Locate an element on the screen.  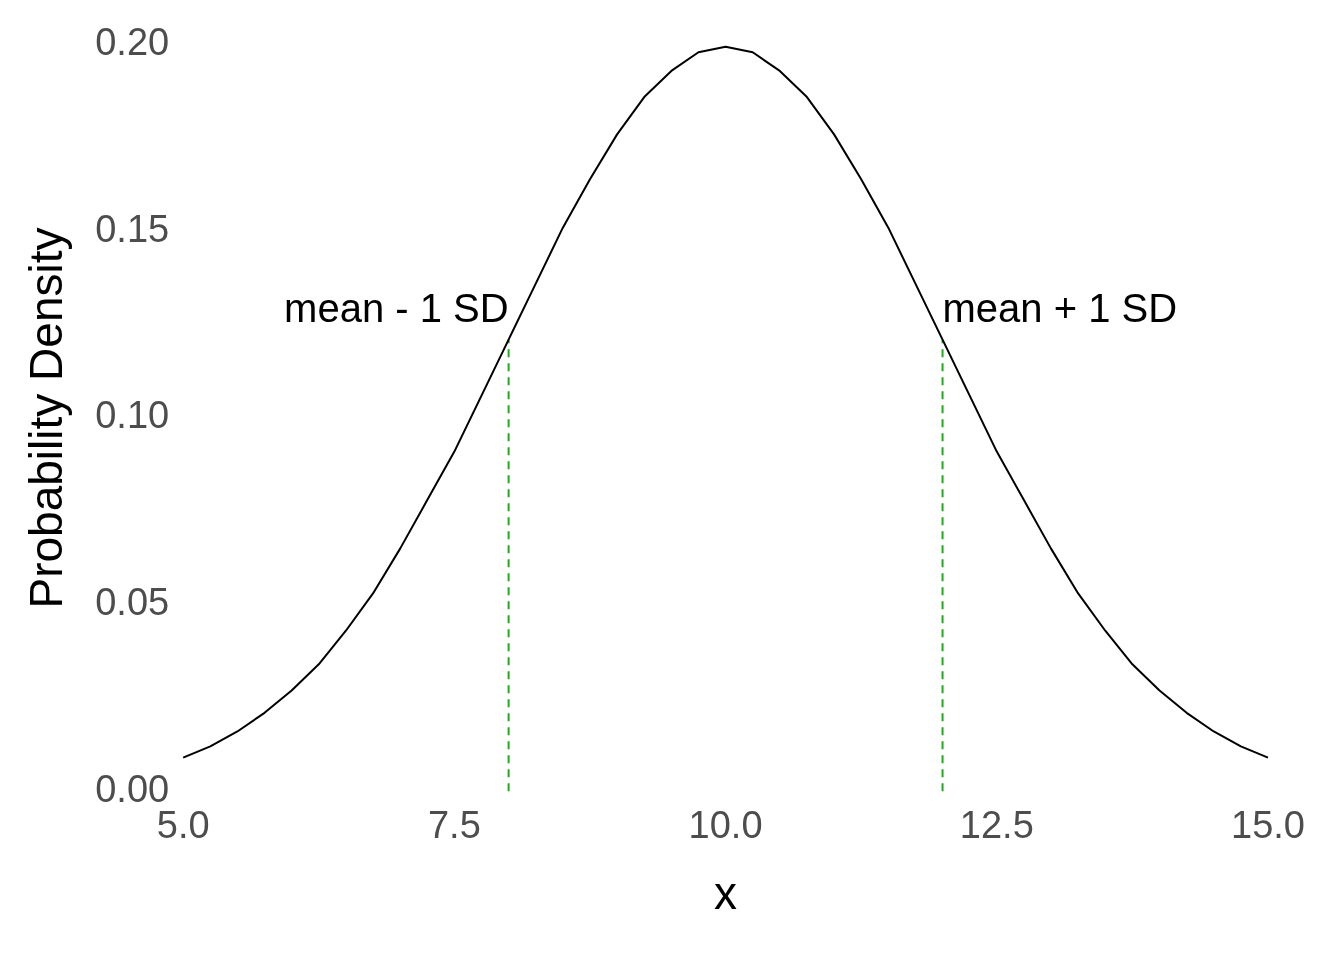
x-tick-label: 12.5 is located at coordinates (996, 825).